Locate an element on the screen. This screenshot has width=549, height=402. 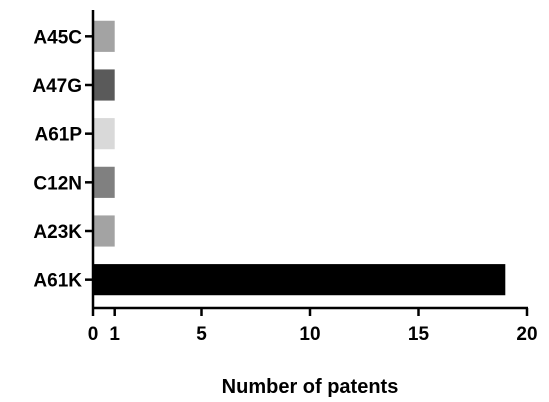
x-tick-label: 10 is located at coordinates (309, 334).